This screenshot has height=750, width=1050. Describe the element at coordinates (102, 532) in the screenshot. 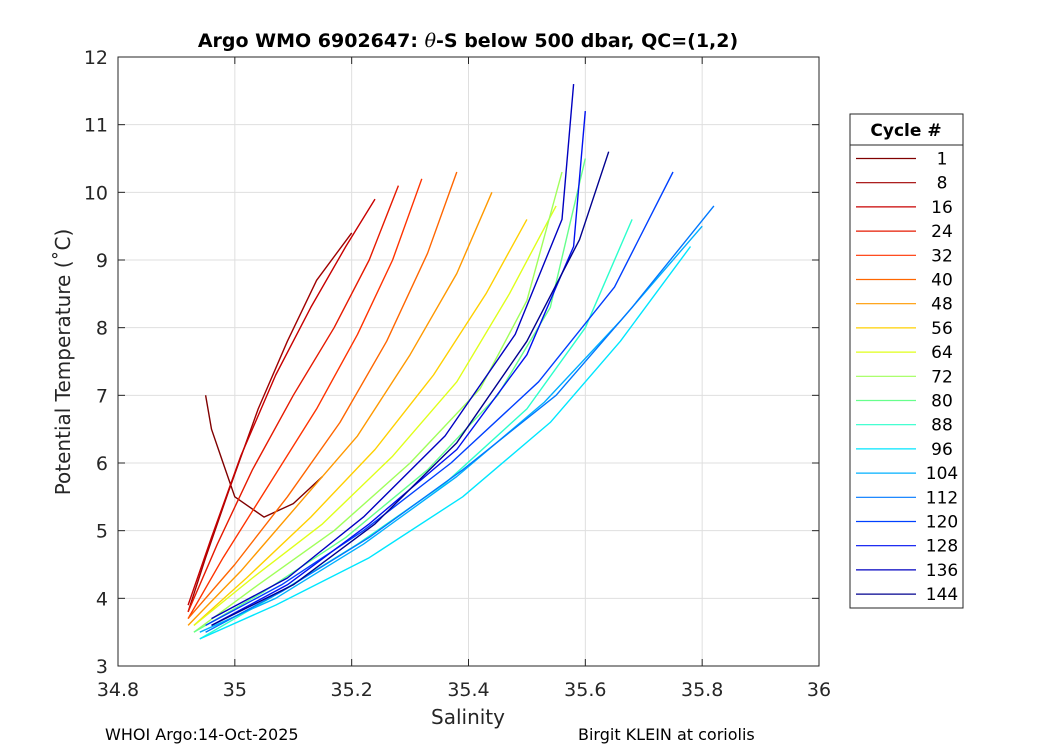

I see `y-tick-label: 5` at that location.